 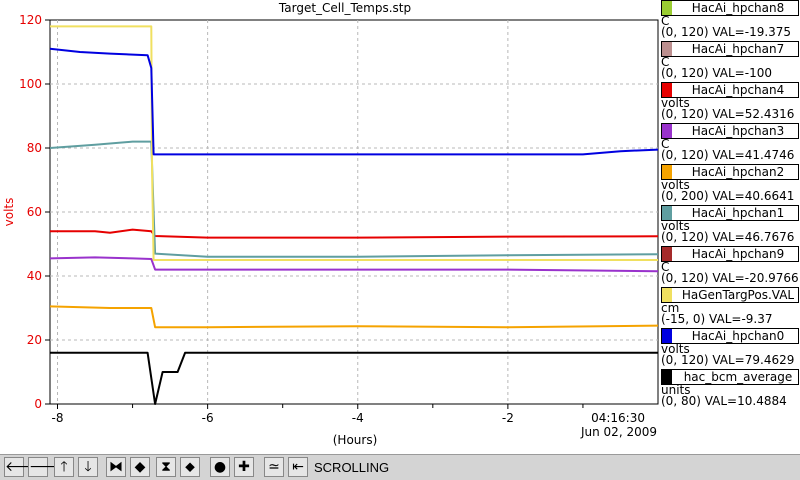 I want to click on zoom-out-horizontal-icon: ◆, so click(x=140, y=467).